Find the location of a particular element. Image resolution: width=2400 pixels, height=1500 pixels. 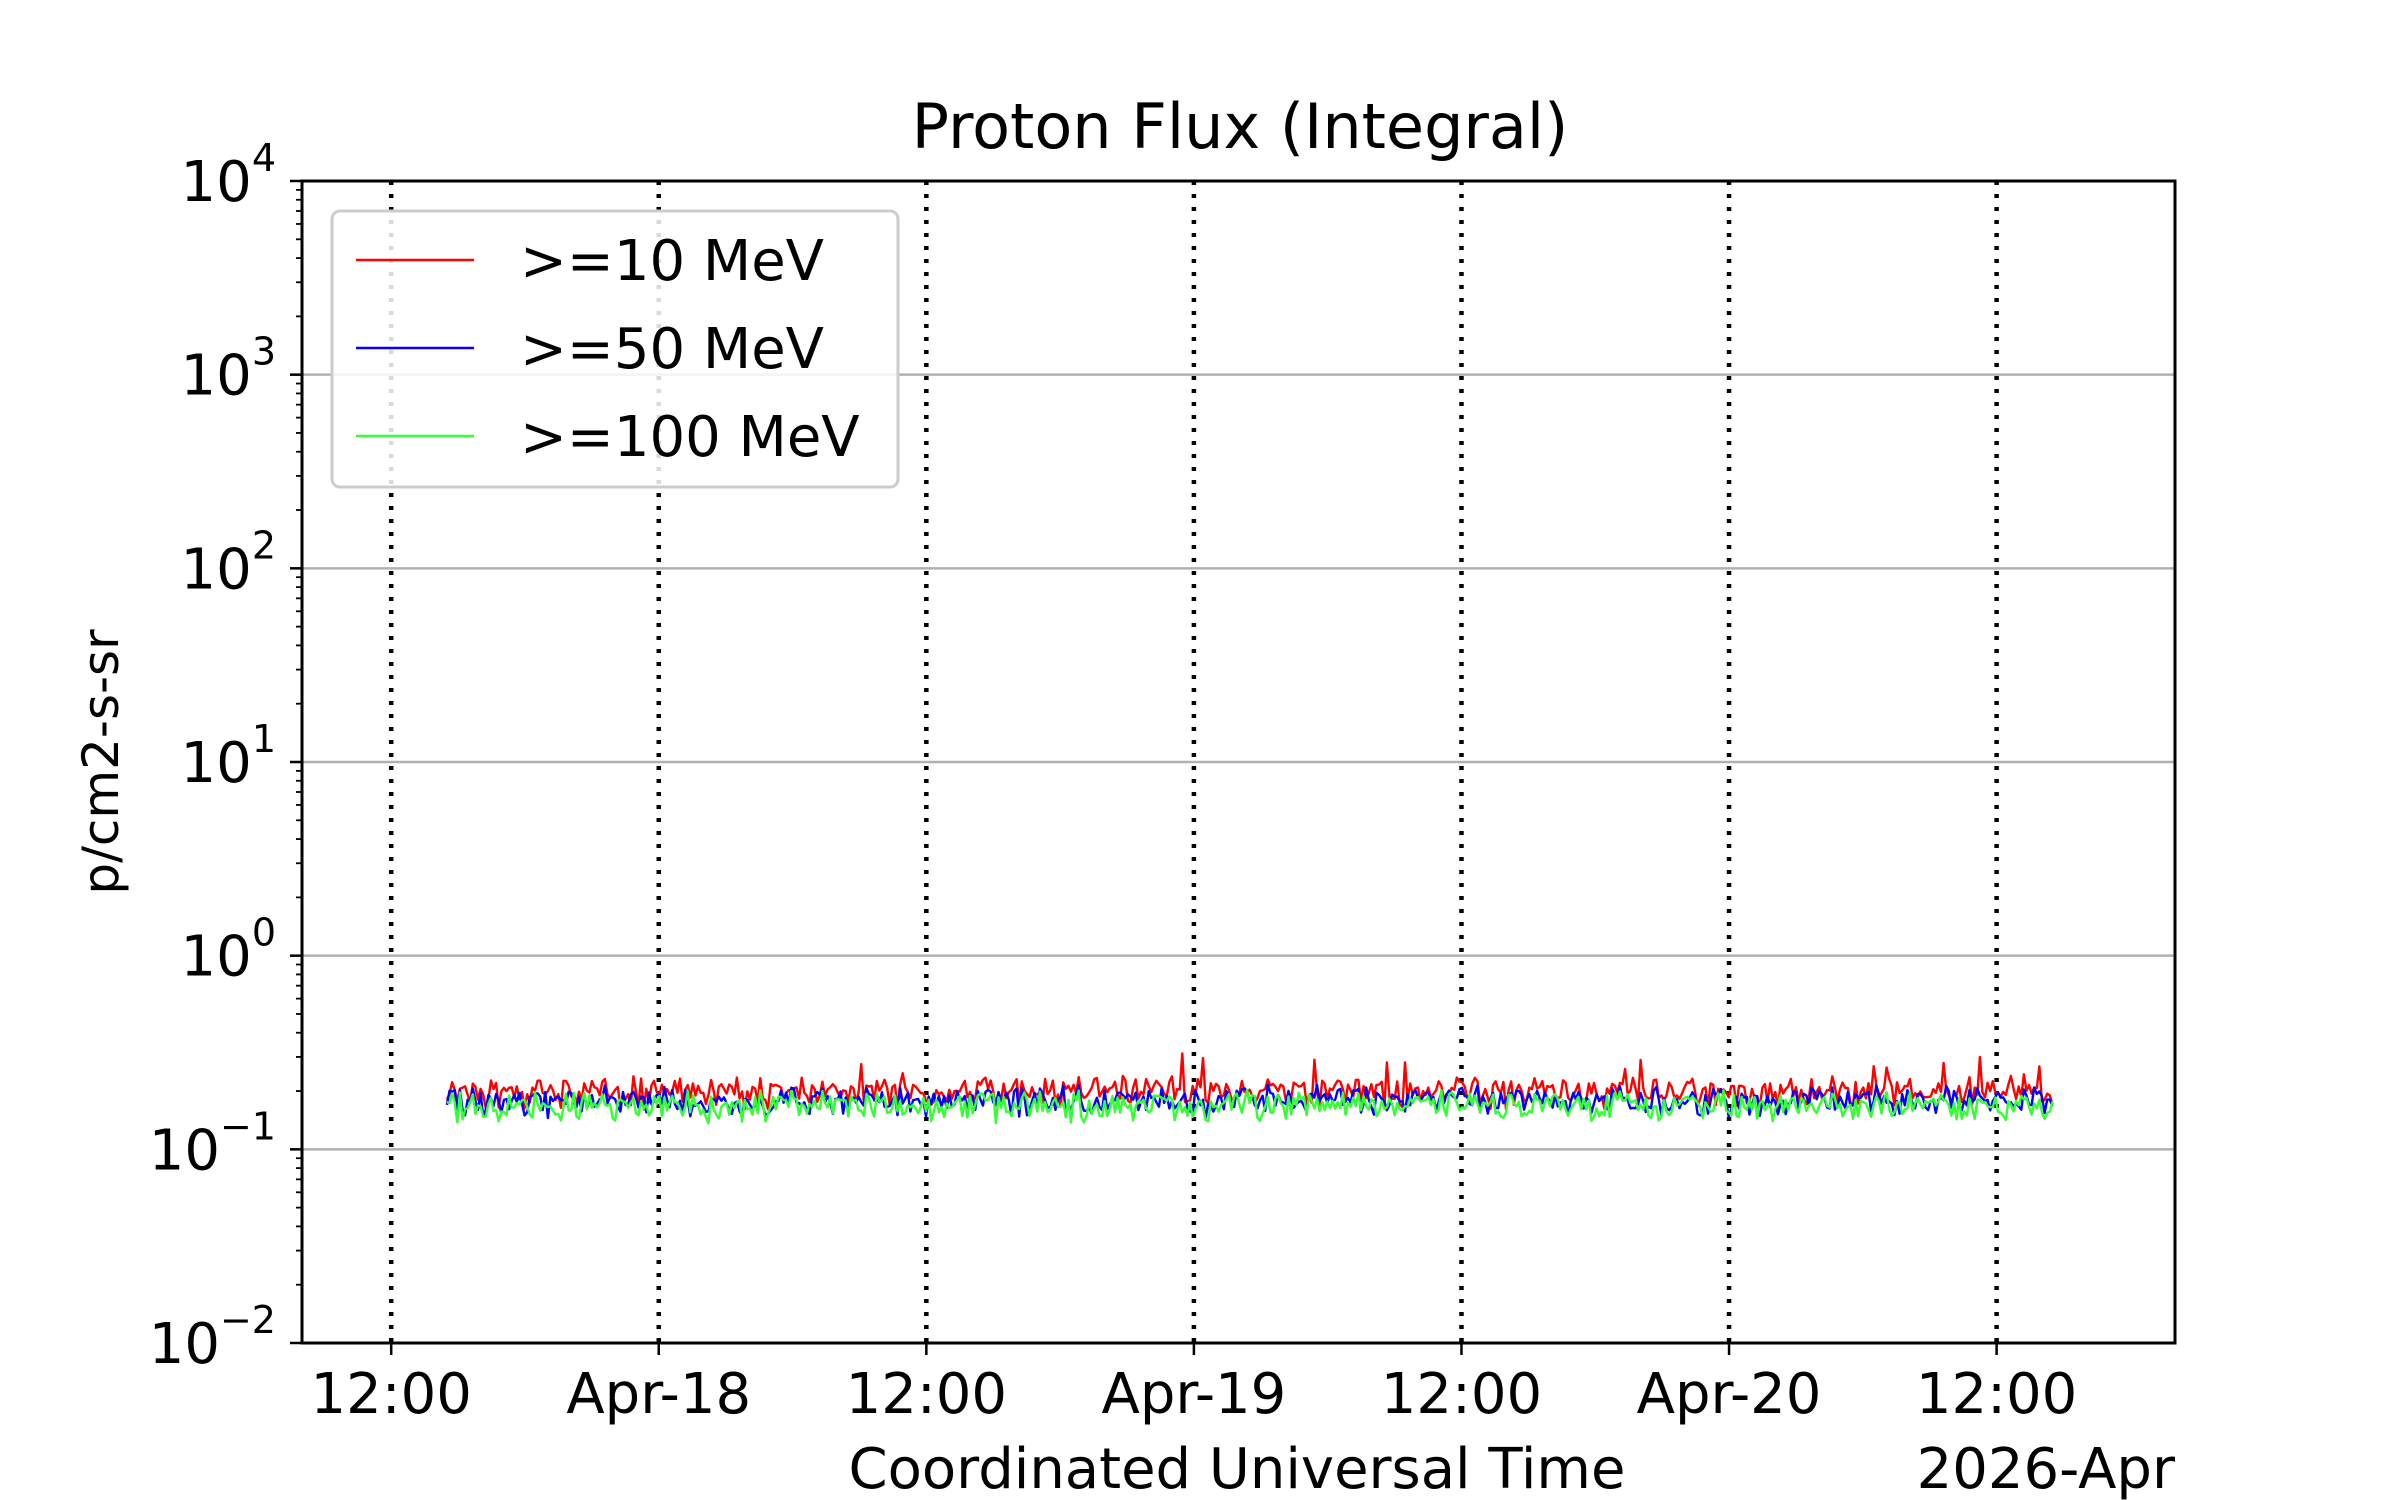

series-layer is located at coordinates (1249, 1088).